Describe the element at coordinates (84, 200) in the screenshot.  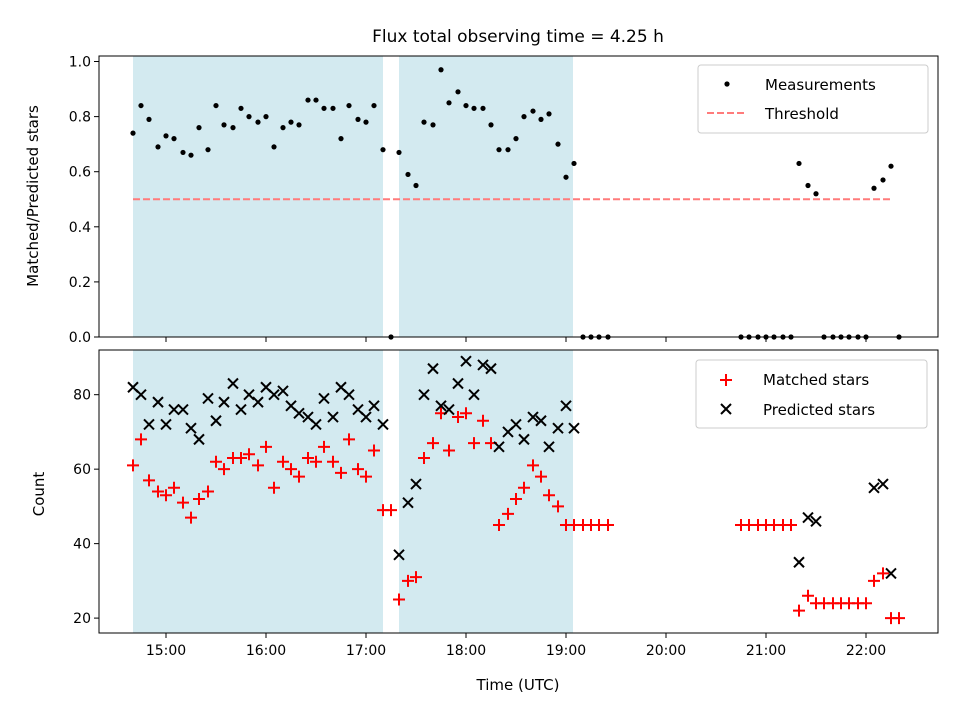
I see `top-y-axis: 0.0 0.2 0.4 0.6 0.8 1.0` at that location.